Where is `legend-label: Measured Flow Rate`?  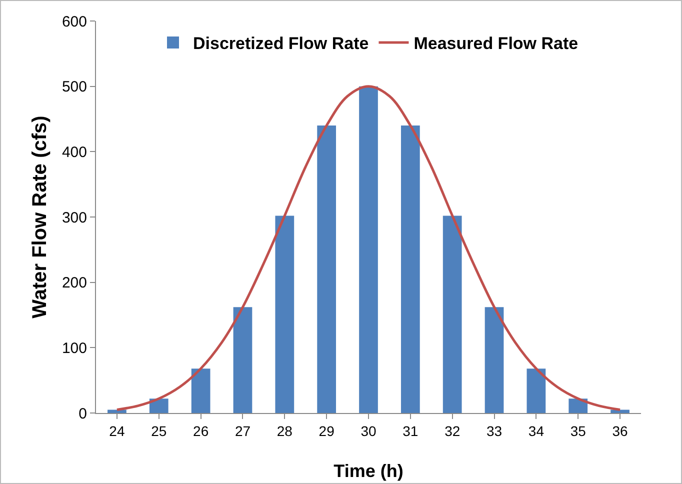 legend-label: Measured Flow Rate is located at coordinates (496, 44).